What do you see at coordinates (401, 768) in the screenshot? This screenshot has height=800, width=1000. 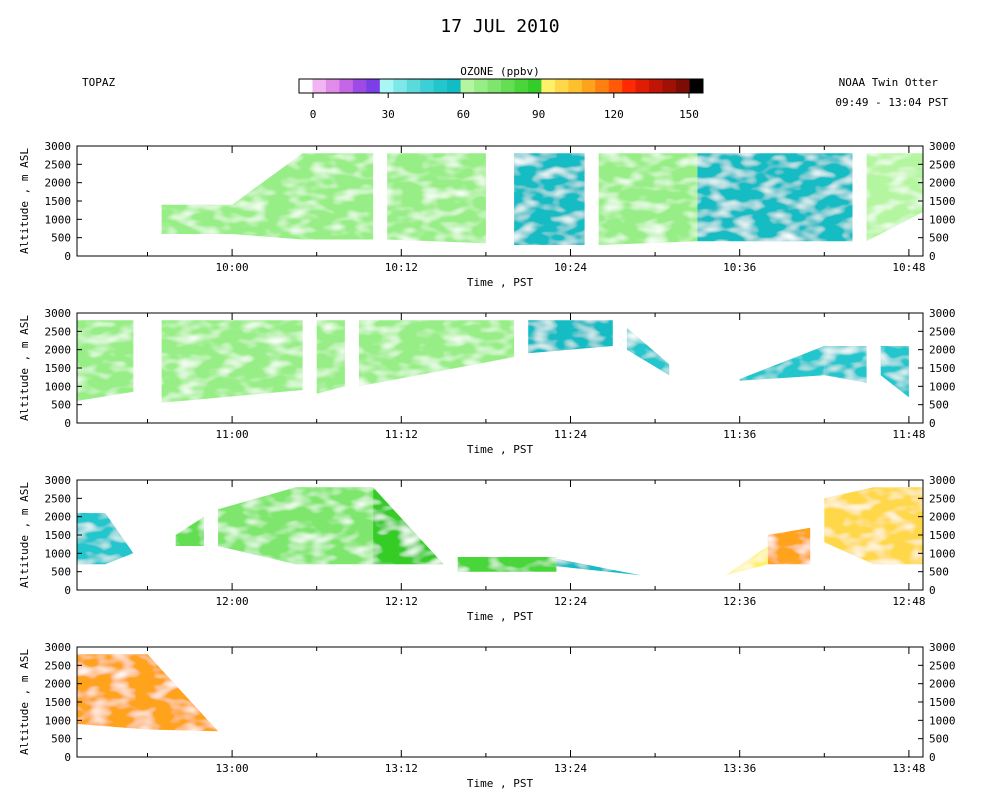 I see `x-tick-label: 13:12` at bounding box center [401, 768].